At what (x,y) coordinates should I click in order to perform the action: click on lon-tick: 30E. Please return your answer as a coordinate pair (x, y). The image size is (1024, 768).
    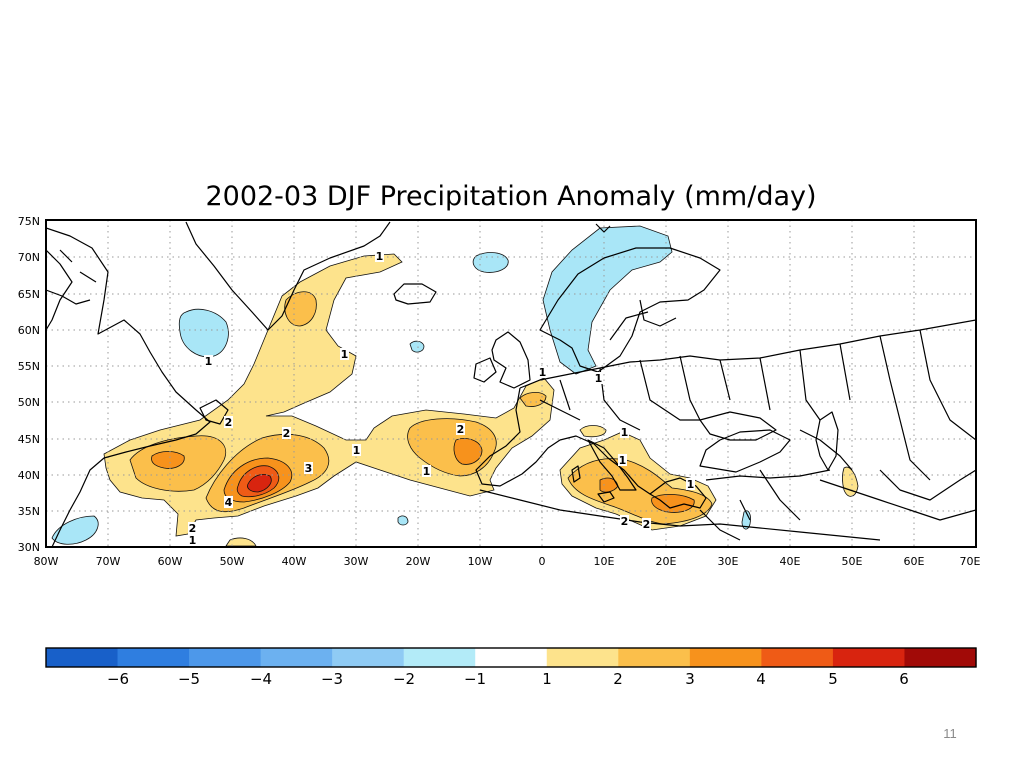
    Looking at the image, I should click on (728, 561).